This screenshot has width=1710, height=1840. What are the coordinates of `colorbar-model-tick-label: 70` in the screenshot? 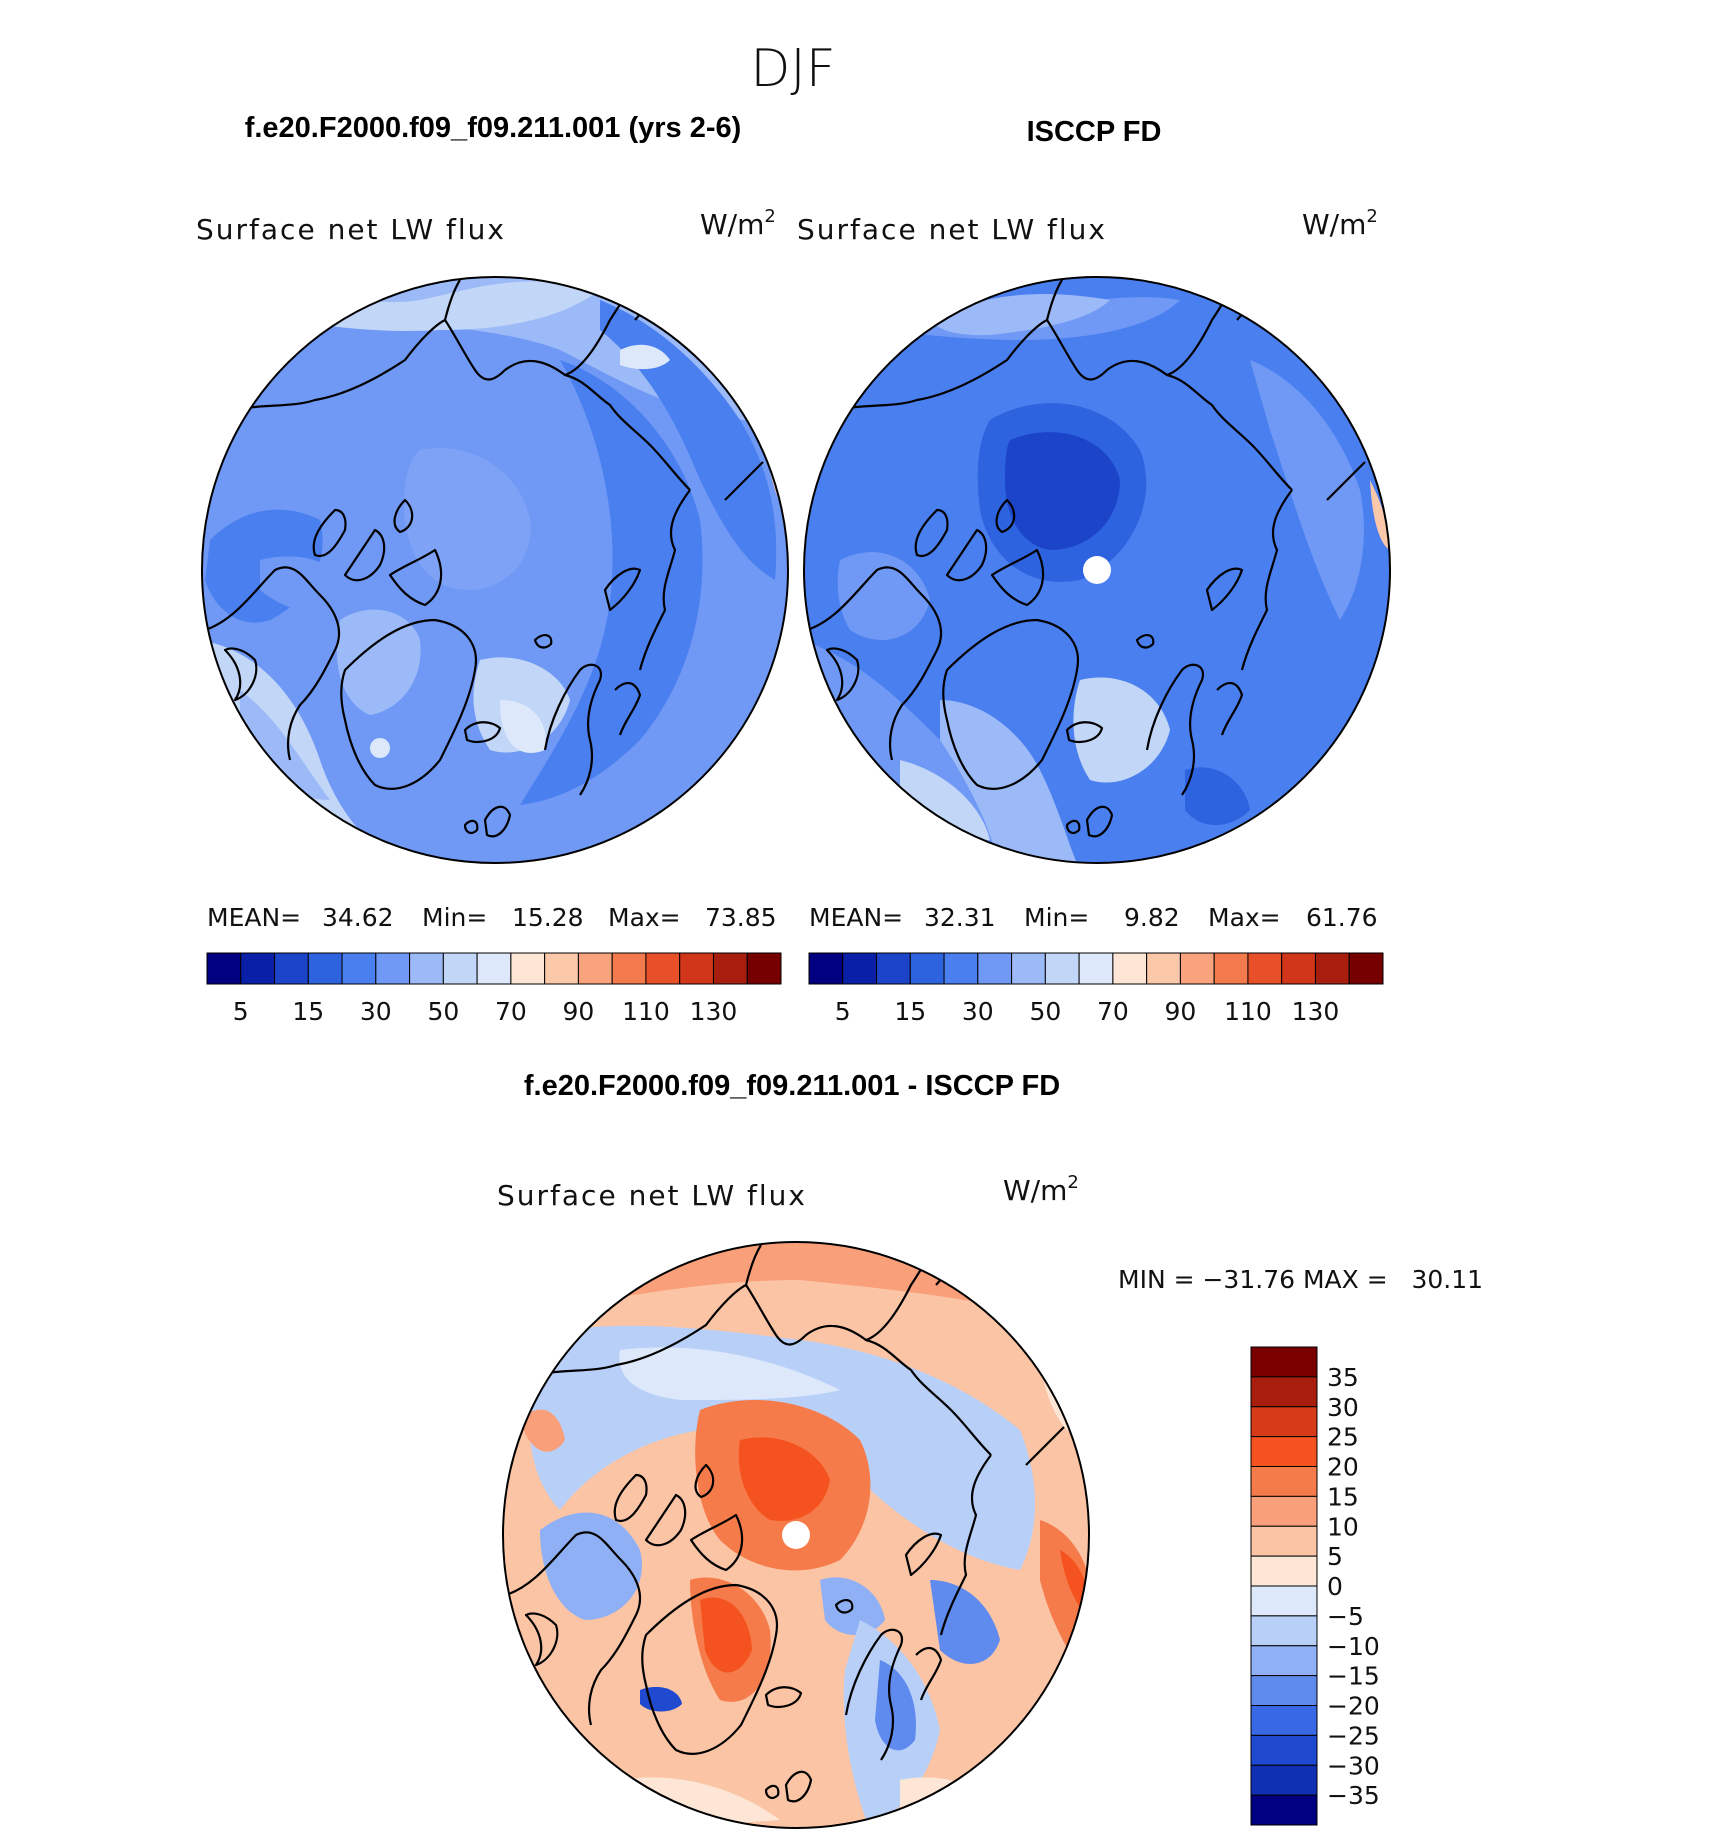 It's located at (511, 1011).